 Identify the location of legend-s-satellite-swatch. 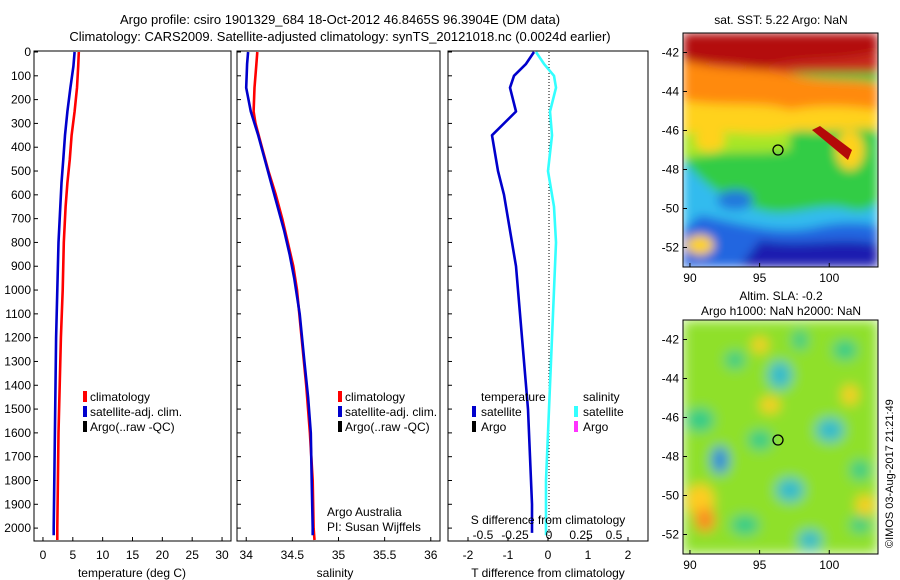
(576, 411).